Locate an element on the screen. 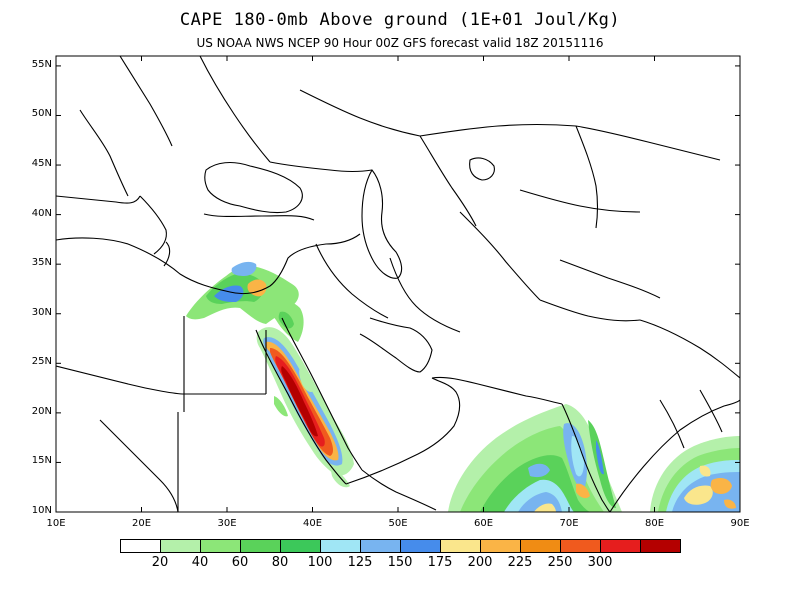 The height and width of the screenshot is (600, 800). colorbar-label: 100 is located at coordinates (320, 562).